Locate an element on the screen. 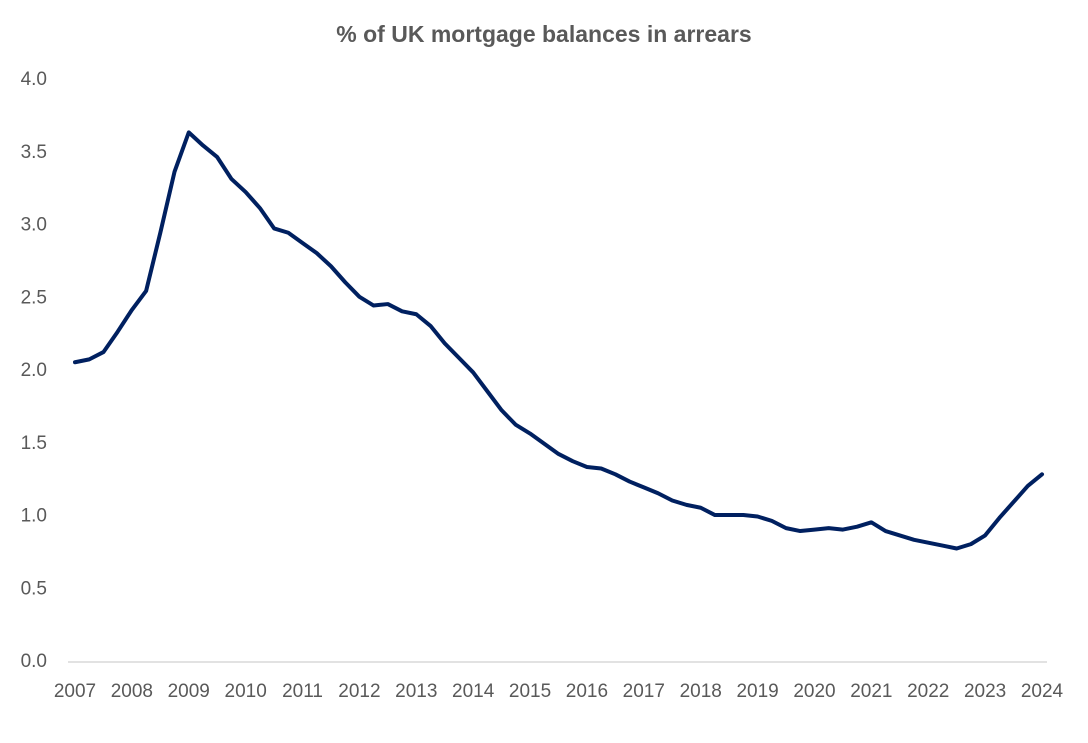 The width and height of the screenshot is (1088, 743). x-tick-label: 2019 is located at coordinates (757, 691).